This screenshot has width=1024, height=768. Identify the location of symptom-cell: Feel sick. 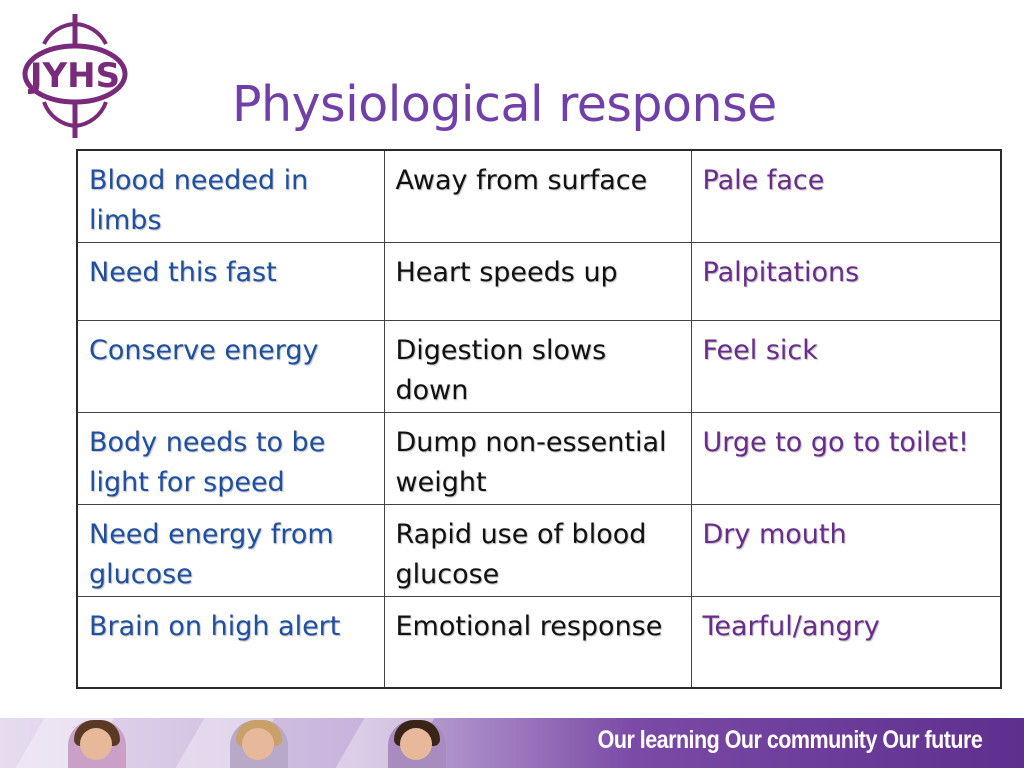
(846, 366).